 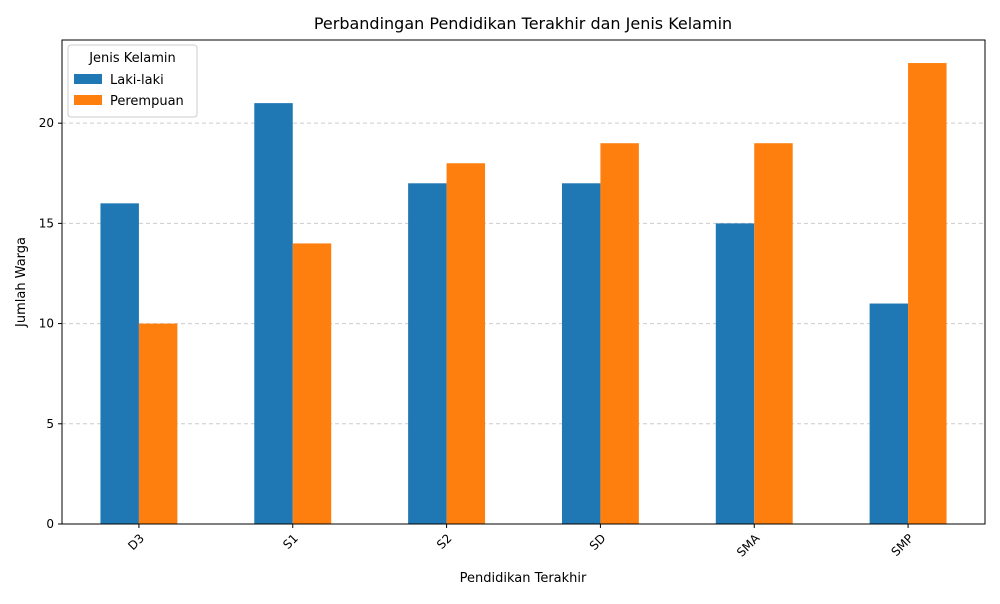 I want to click on bar-laki-laki-smp, so click(x=889, y=413).